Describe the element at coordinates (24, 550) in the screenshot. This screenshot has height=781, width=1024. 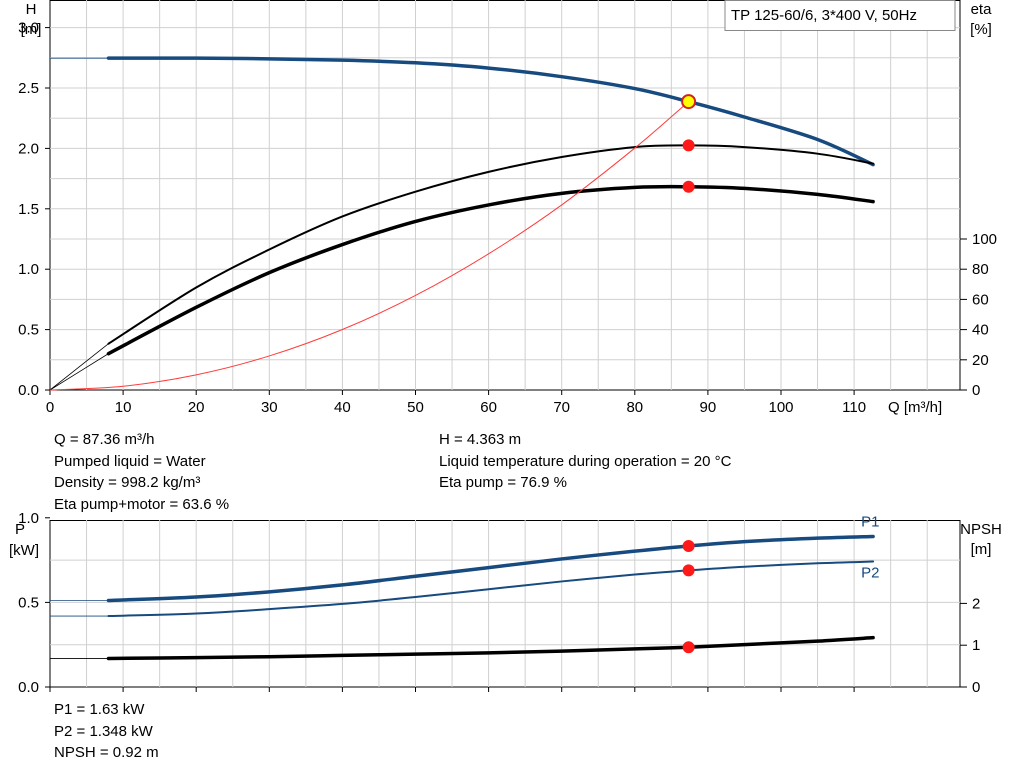
I see `left-axis-unit: [kW]` at that location.